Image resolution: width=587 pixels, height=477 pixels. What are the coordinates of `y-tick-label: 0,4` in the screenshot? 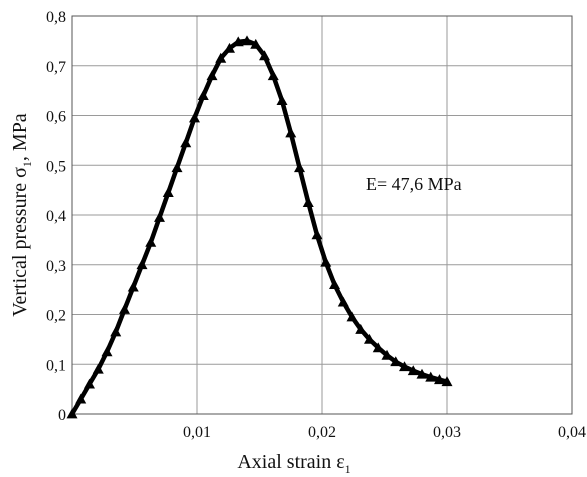 It's located at (56, 216).